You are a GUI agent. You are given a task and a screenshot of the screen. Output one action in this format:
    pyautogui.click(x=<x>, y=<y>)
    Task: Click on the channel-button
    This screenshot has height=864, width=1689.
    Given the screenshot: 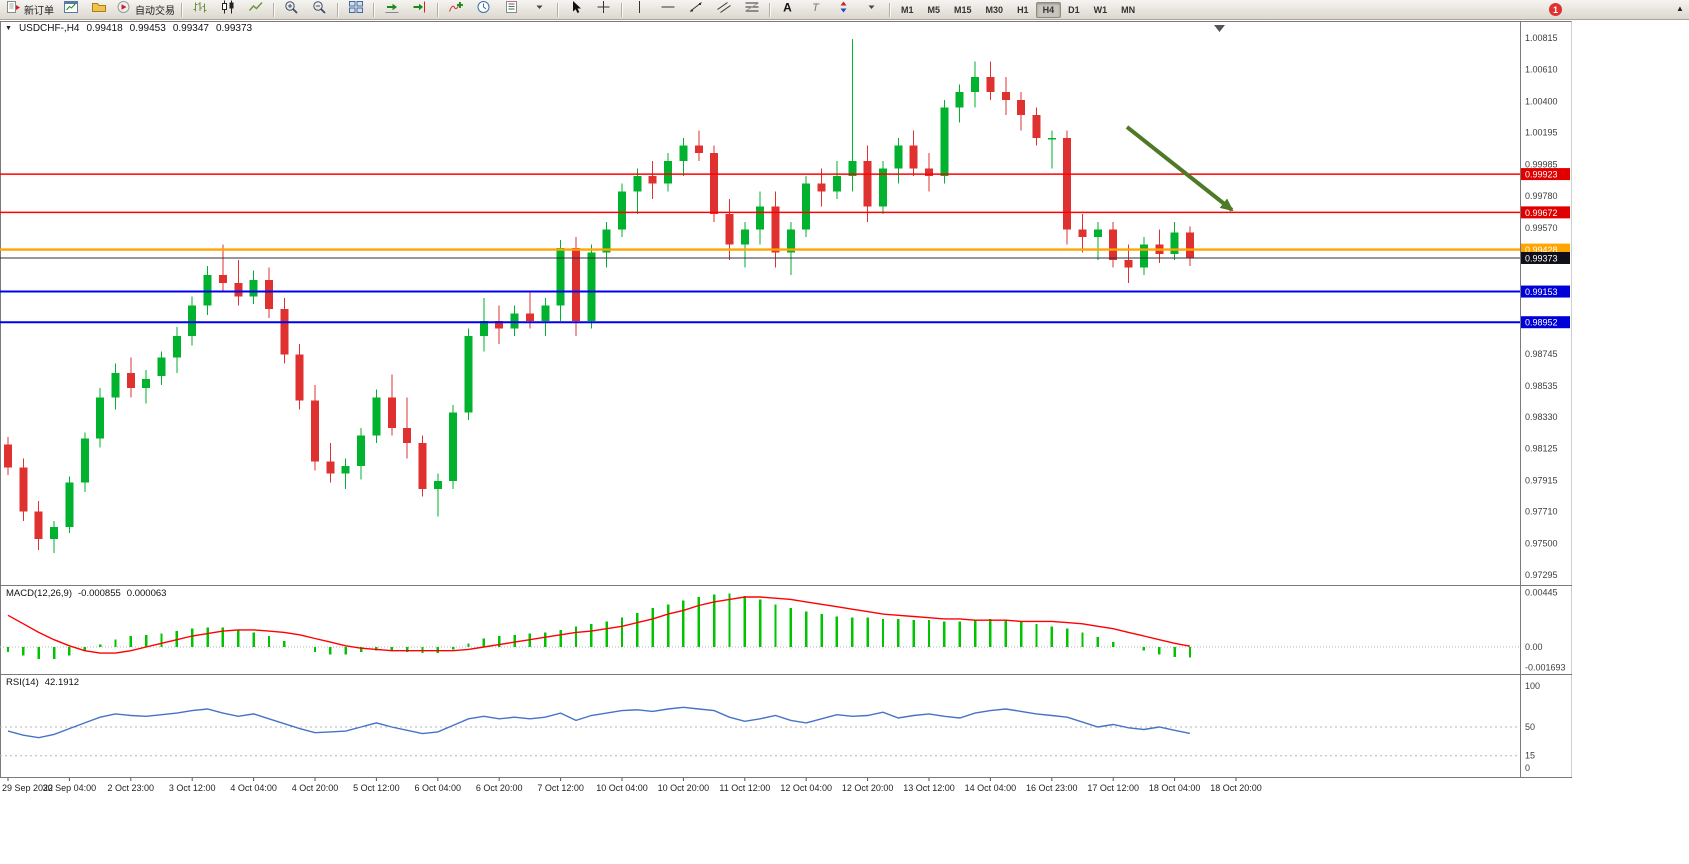 What is the action you would take?
    pyautogui.click(x=724, y=10)
    